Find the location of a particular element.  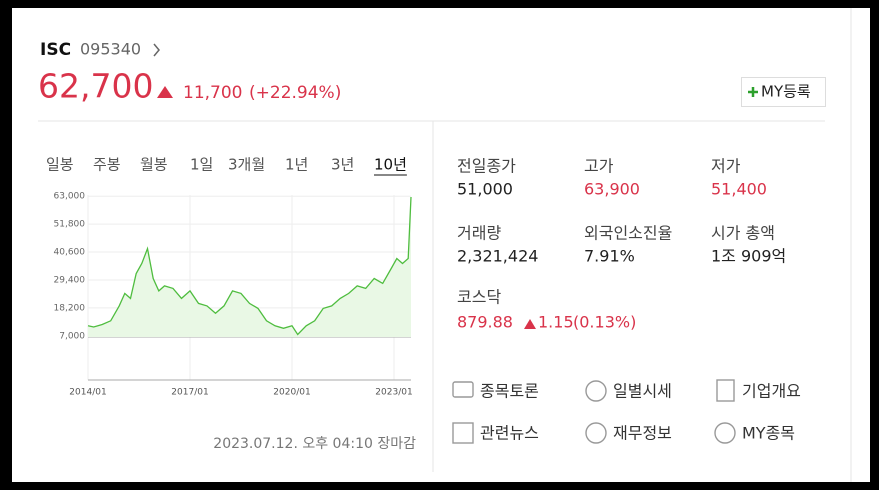

link: 관련뉴스 is located at coordinates (509, 433).